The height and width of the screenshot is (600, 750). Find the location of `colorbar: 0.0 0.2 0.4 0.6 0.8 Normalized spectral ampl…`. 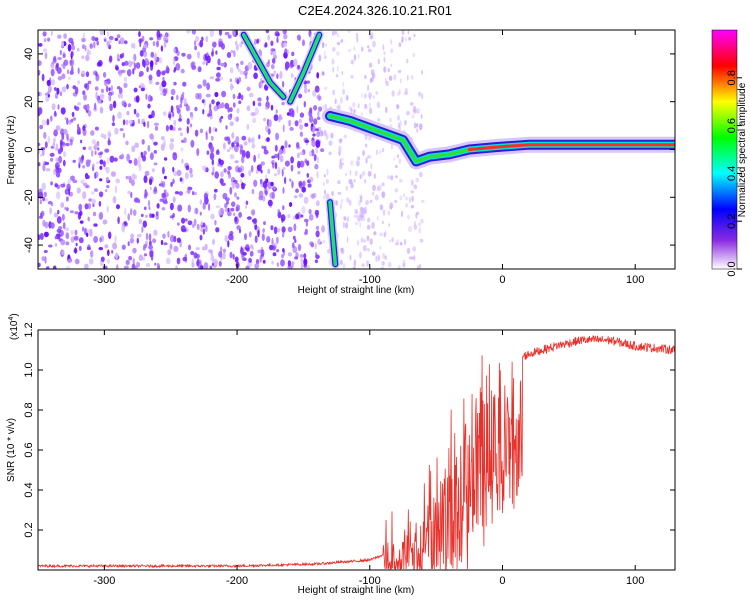

colorbar: 0.0 0.2 0.4 0.6 0.8 Normalized spectral ampl… is located at coordinates (729, 153).